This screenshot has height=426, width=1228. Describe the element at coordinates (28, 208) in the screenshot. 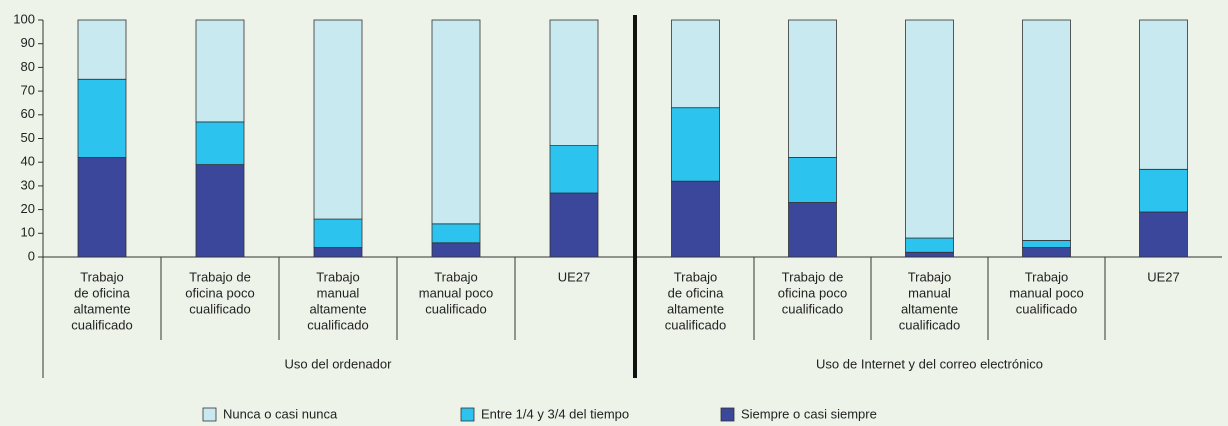

I see `y-tick-label: 20` at that location.